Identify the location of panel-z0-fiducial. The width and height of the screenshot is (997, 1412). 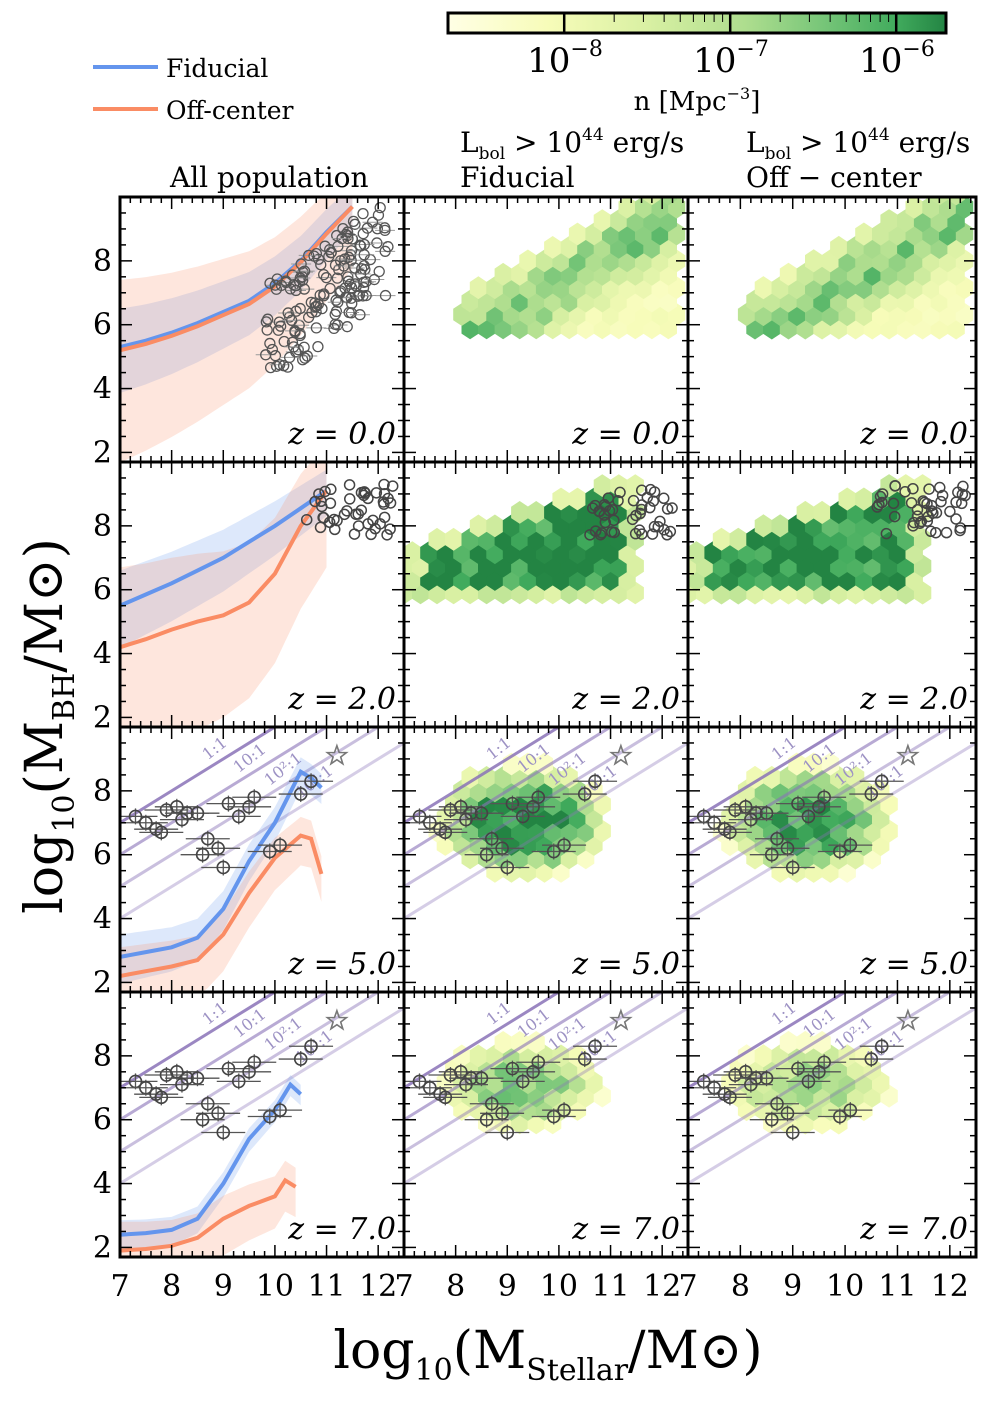
(569, 268).